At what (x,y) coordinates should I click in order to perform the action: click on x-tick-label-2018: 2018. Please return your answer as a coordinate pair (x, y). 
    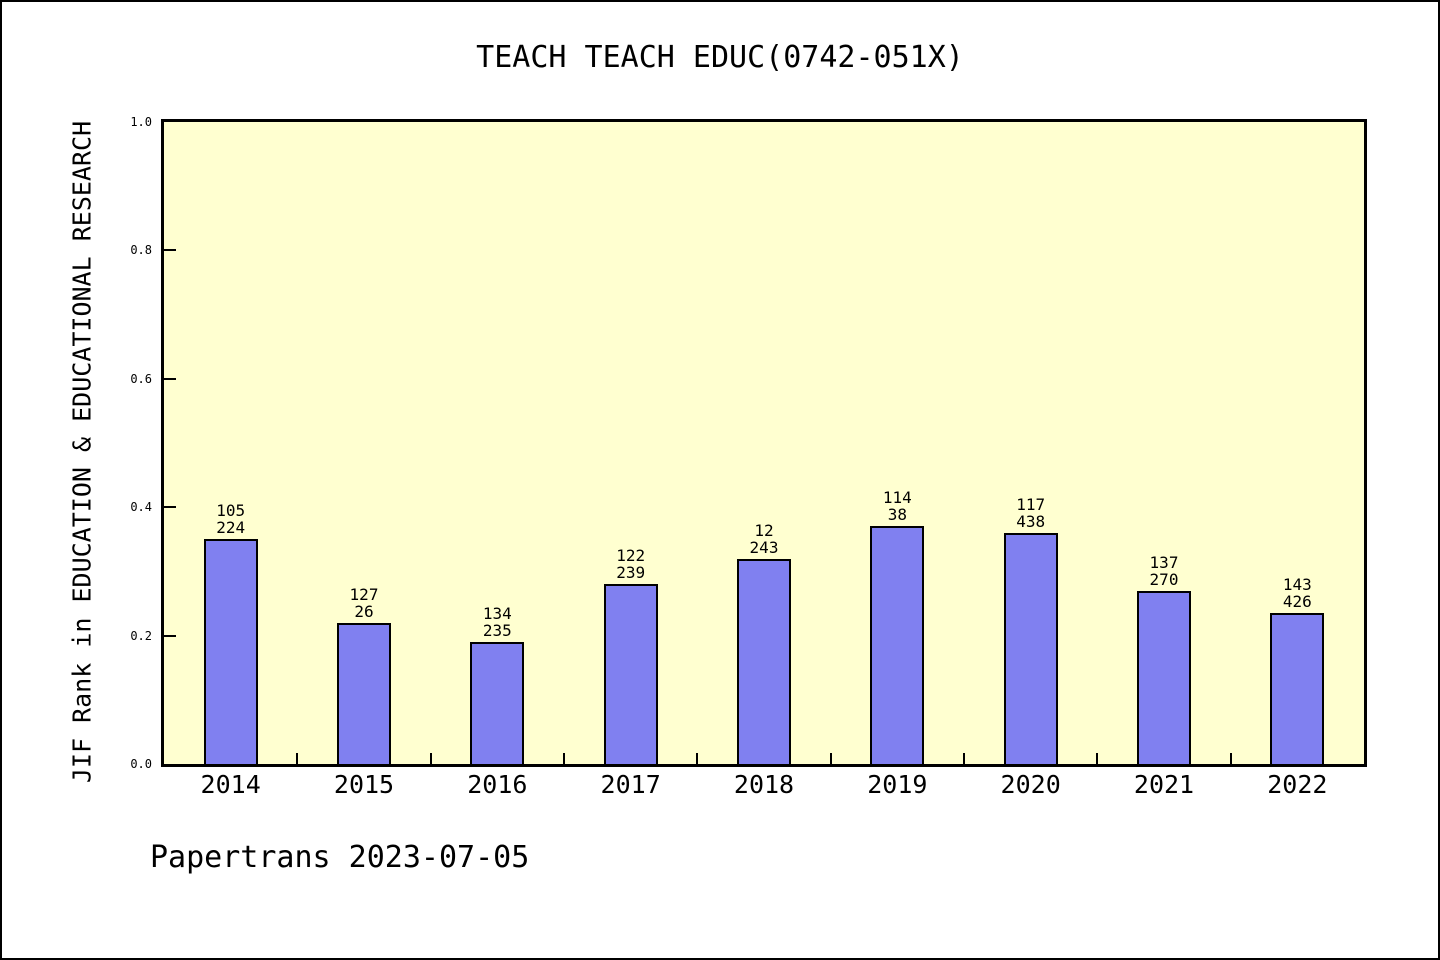
    Looking at the image, I should click on (764, 784).